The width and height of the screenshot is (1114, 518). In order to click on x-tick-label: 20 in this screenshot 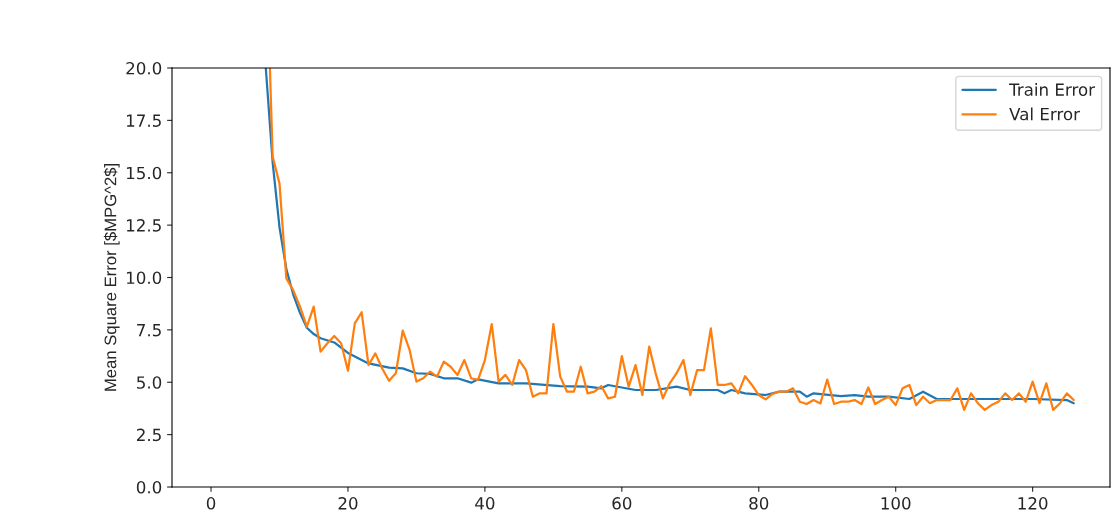, I will do `click(348, 503)`.